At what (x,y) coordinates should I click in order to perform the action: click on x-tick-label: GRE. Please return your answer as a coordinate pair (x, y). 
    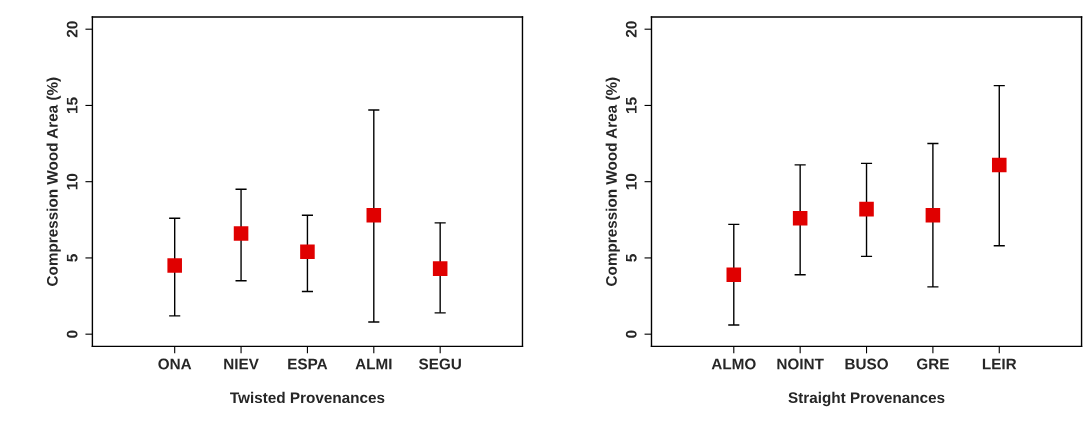
    Looking at the image, I should click on (932, 364).